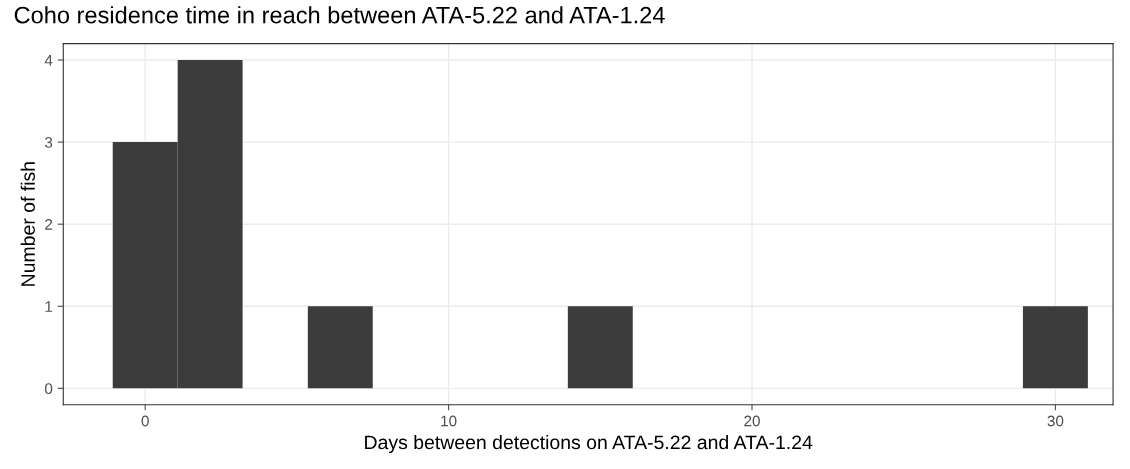 The height and width of the screenshot is (469, 1130). What do you see at coordinates (145, 421) in the screenshot?
I see `x-tick-label: 0` at bounding box center [145, 421].